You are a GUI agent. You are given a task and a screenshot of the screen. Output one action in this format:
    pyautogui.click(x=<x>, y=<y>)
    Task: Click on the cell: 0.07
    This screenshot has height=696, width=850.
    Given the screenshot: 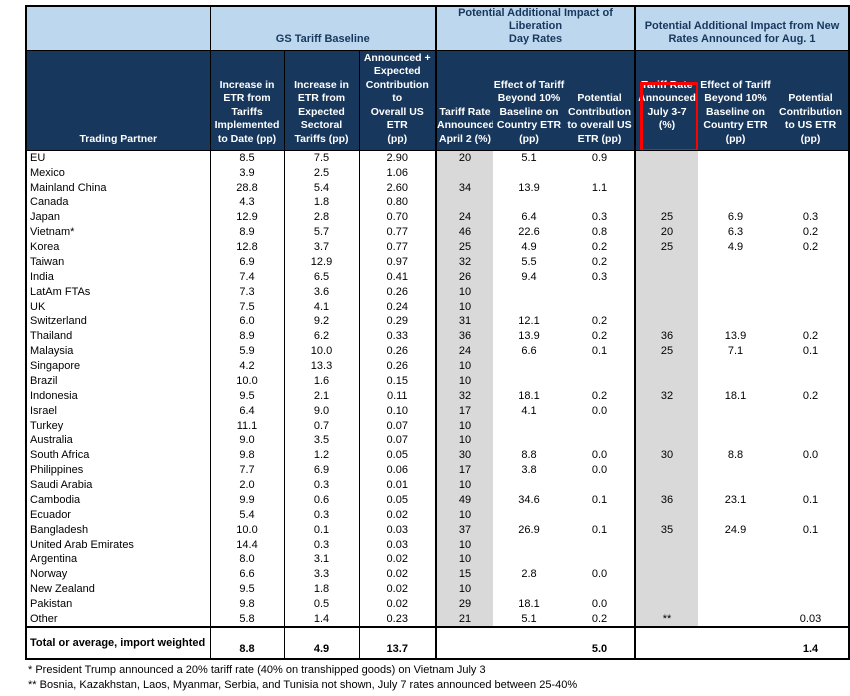 What is the action you would take?
    pyautogui.click(x=397, y=441)
    